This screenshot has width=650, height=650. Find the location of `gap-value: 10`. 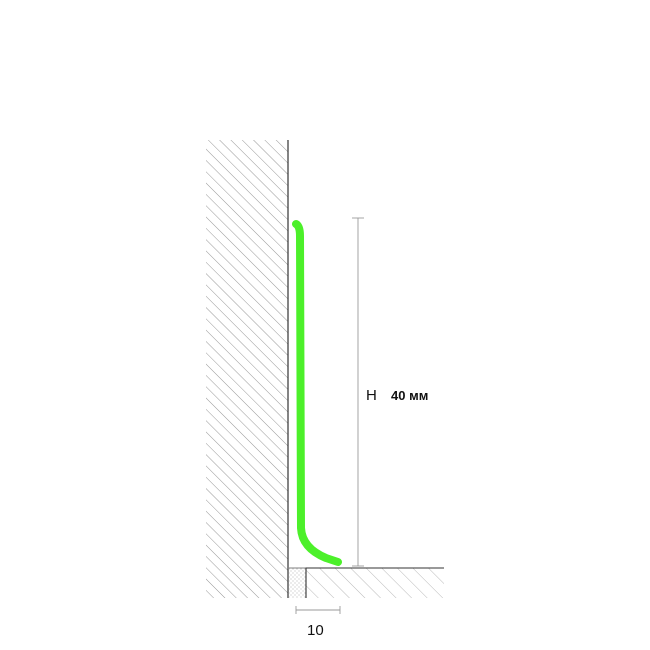

gap-value: 10 is located at coordinates (315, 630).